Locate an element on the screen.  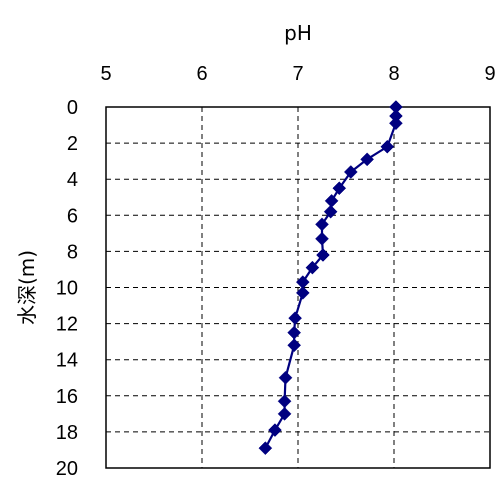
y-tick-label: 6 is located at coordinates (72, 216).